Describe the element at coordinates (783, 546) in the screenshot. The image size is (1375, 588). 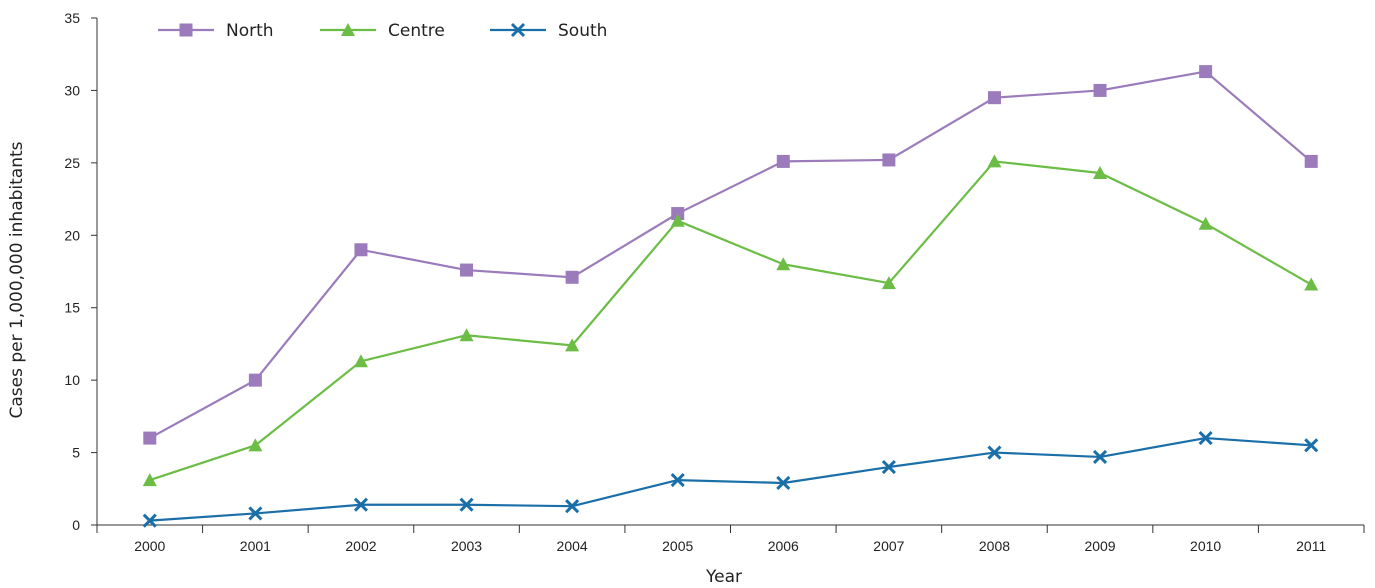
I see `x-tick-label: 2006` at that location.